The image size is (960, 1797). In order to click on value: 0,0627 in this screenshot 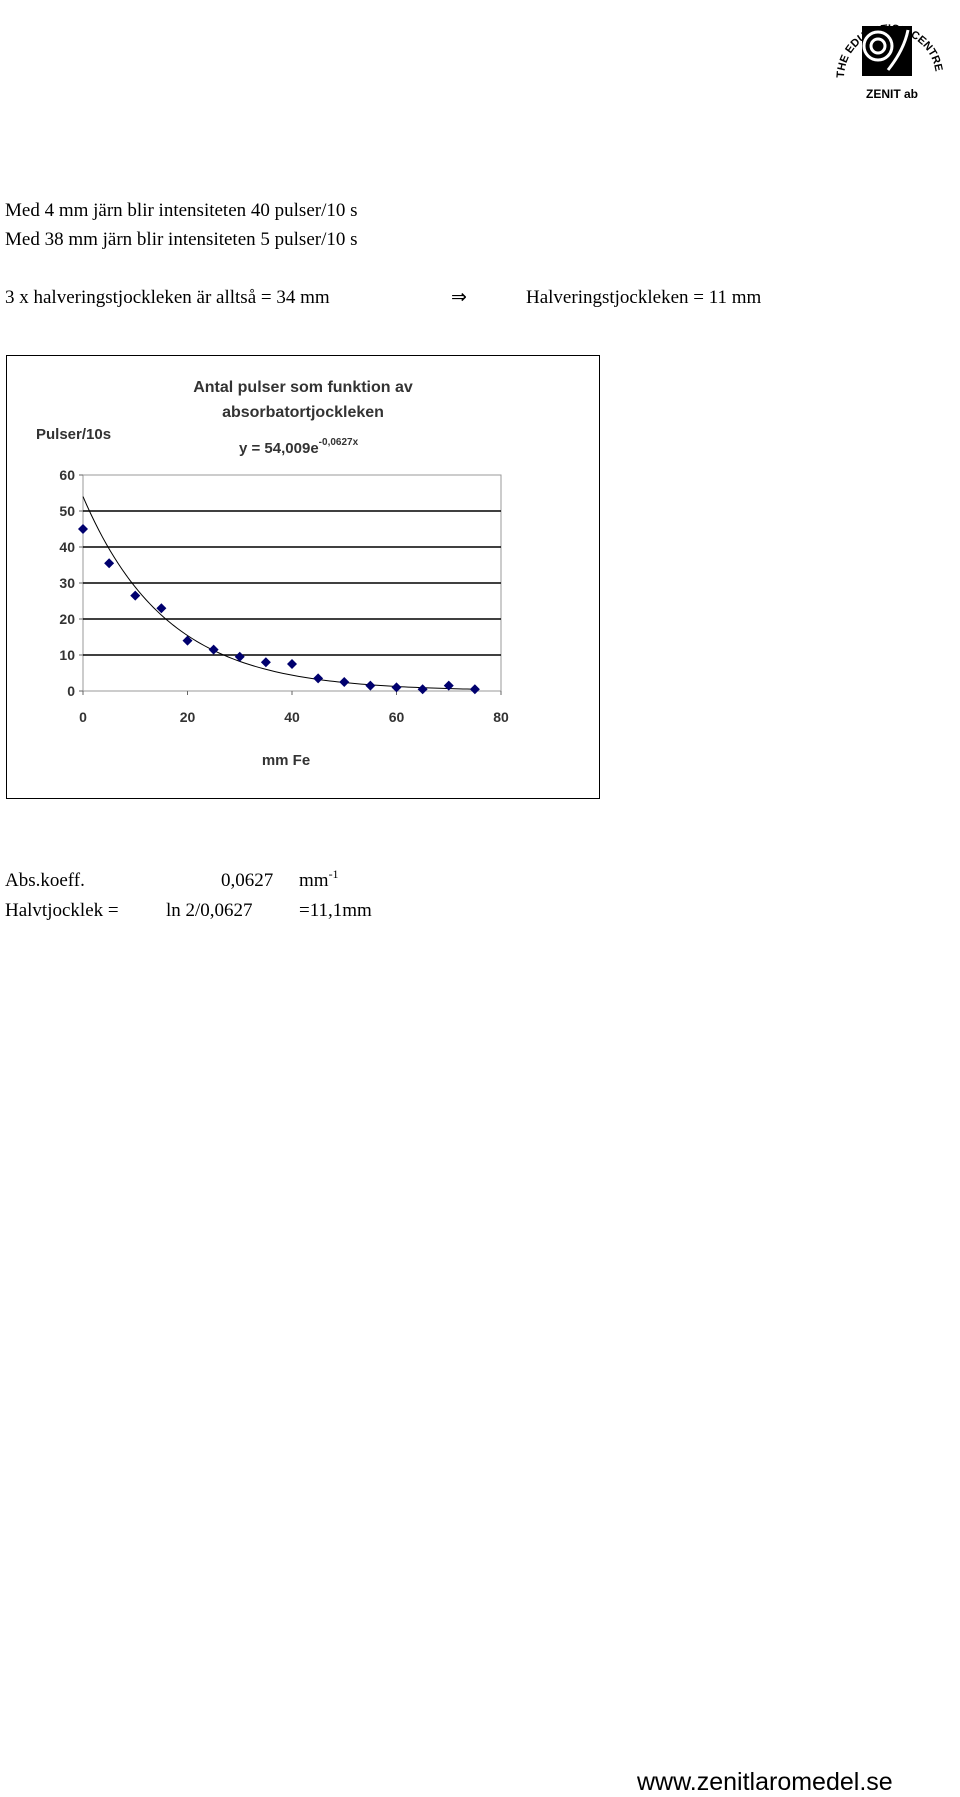, I will do `click(247, 880)`.